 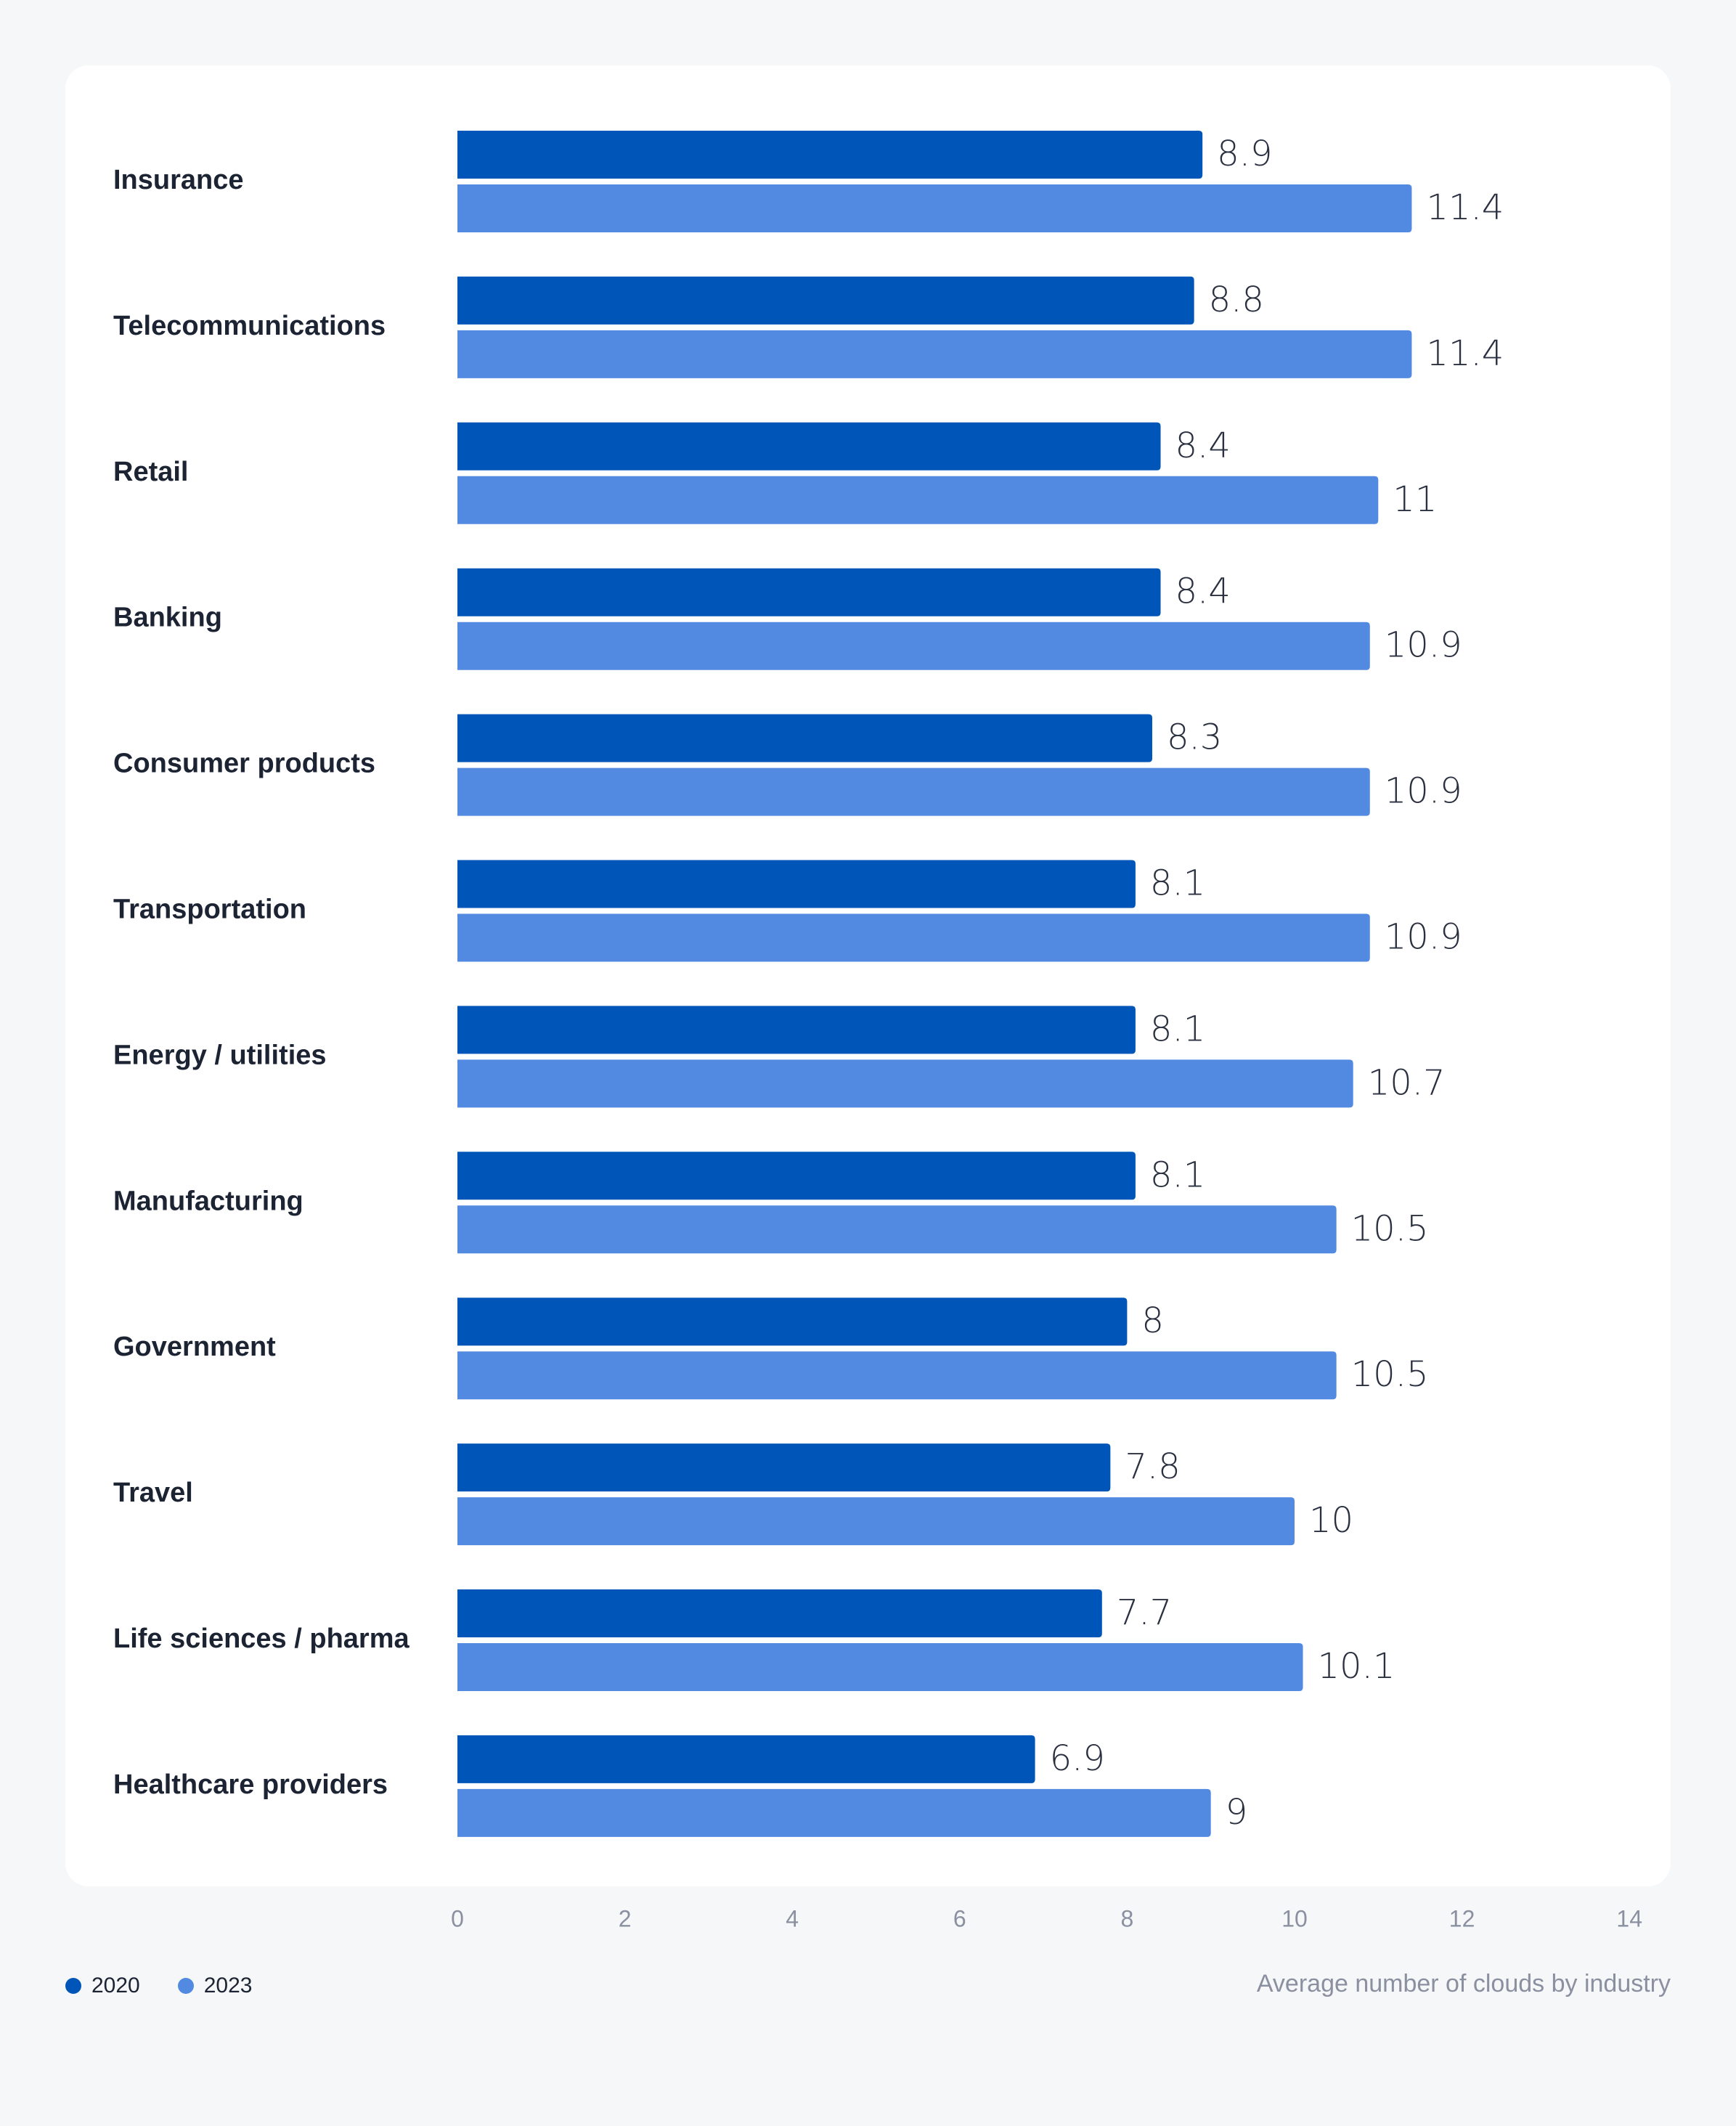 I want to click on bar-2023-government, so click(x=897, y=1375).